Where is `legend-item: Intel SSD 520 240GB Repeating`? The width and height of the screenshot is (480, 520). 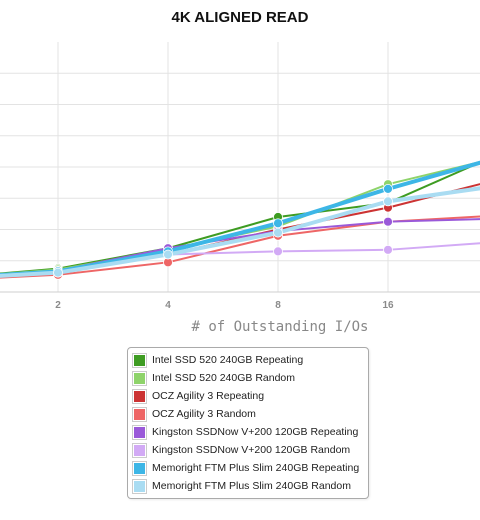 legend-item: Intel SSD 520 240GB Repeating is located at coordinates (218, 360).